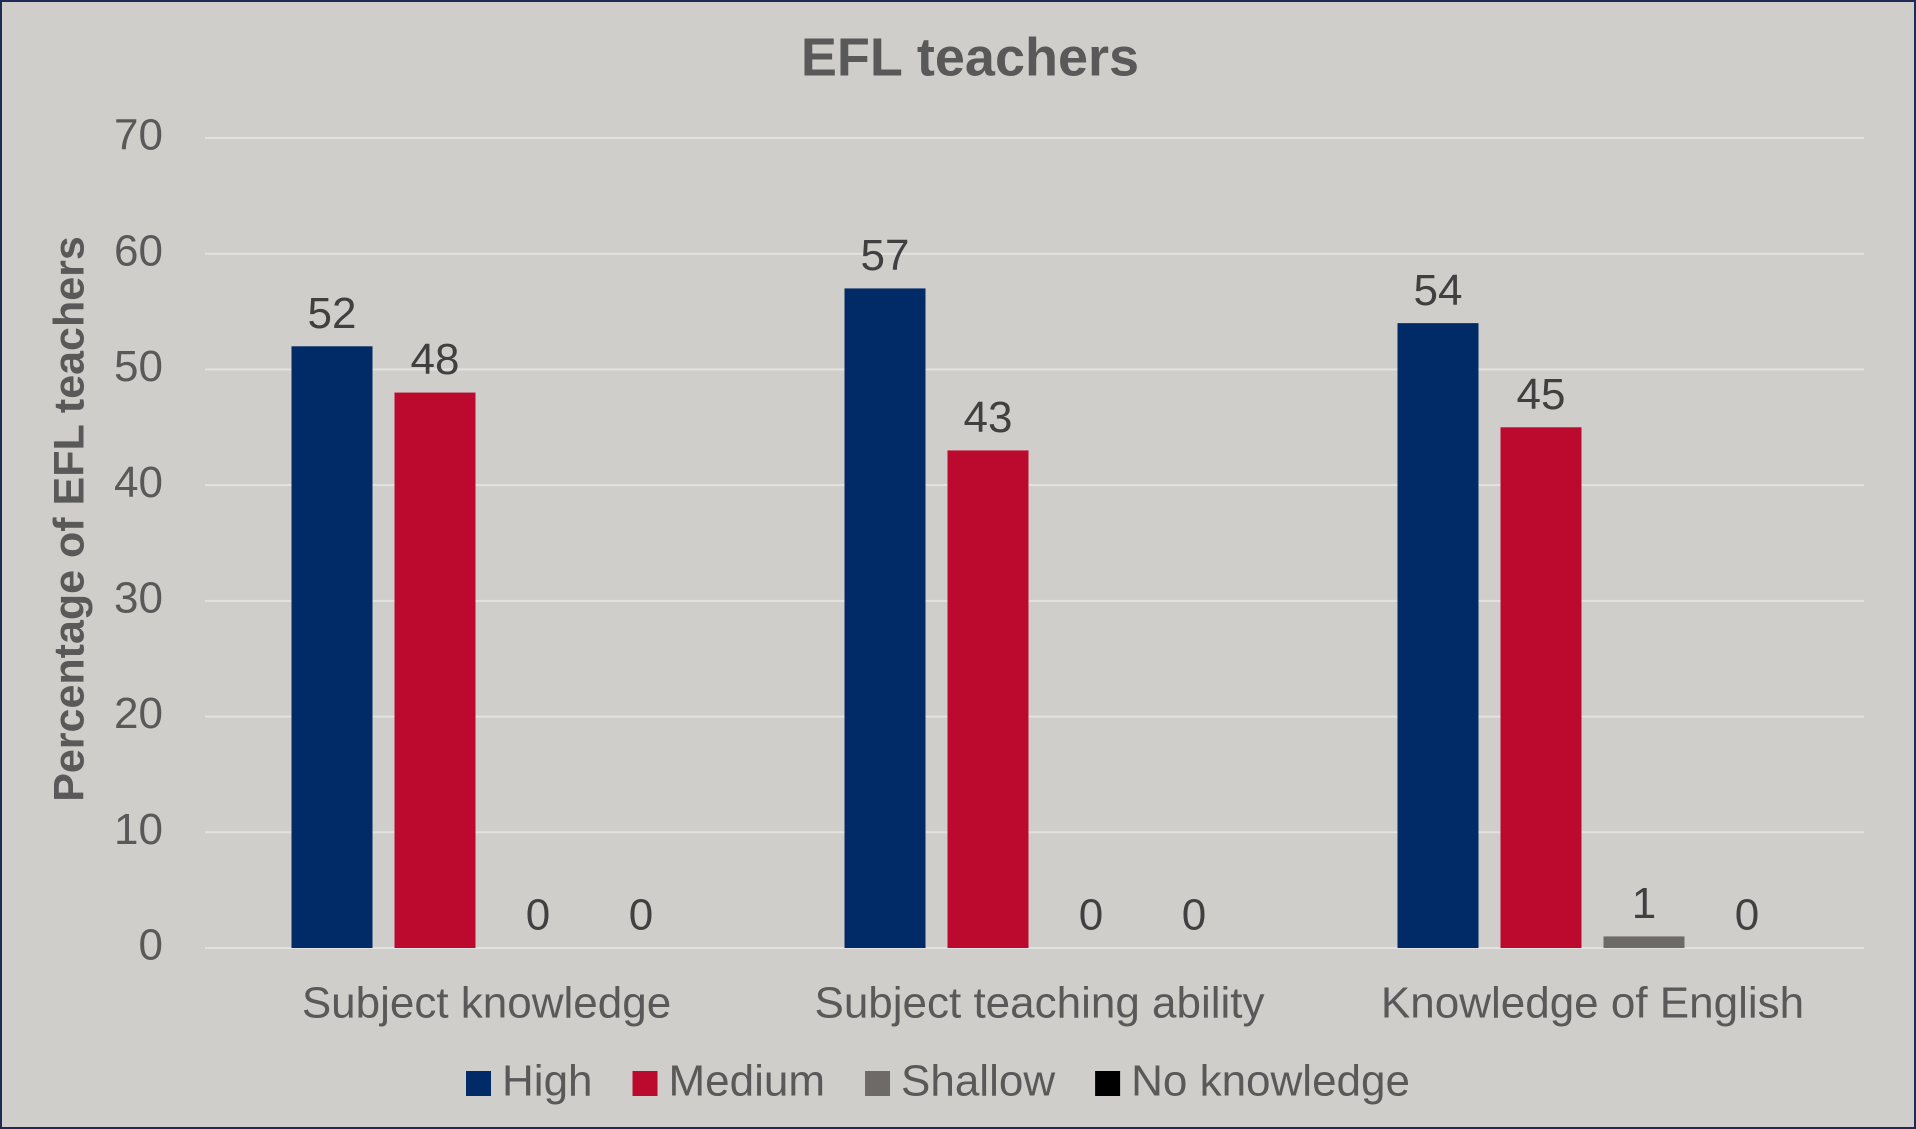 This screenshot has height=1129, width=1916. What do you see at coordinates (1541, 394) in the screenshot?
I see `data-label: 45` at bounding box center [1541, 394].